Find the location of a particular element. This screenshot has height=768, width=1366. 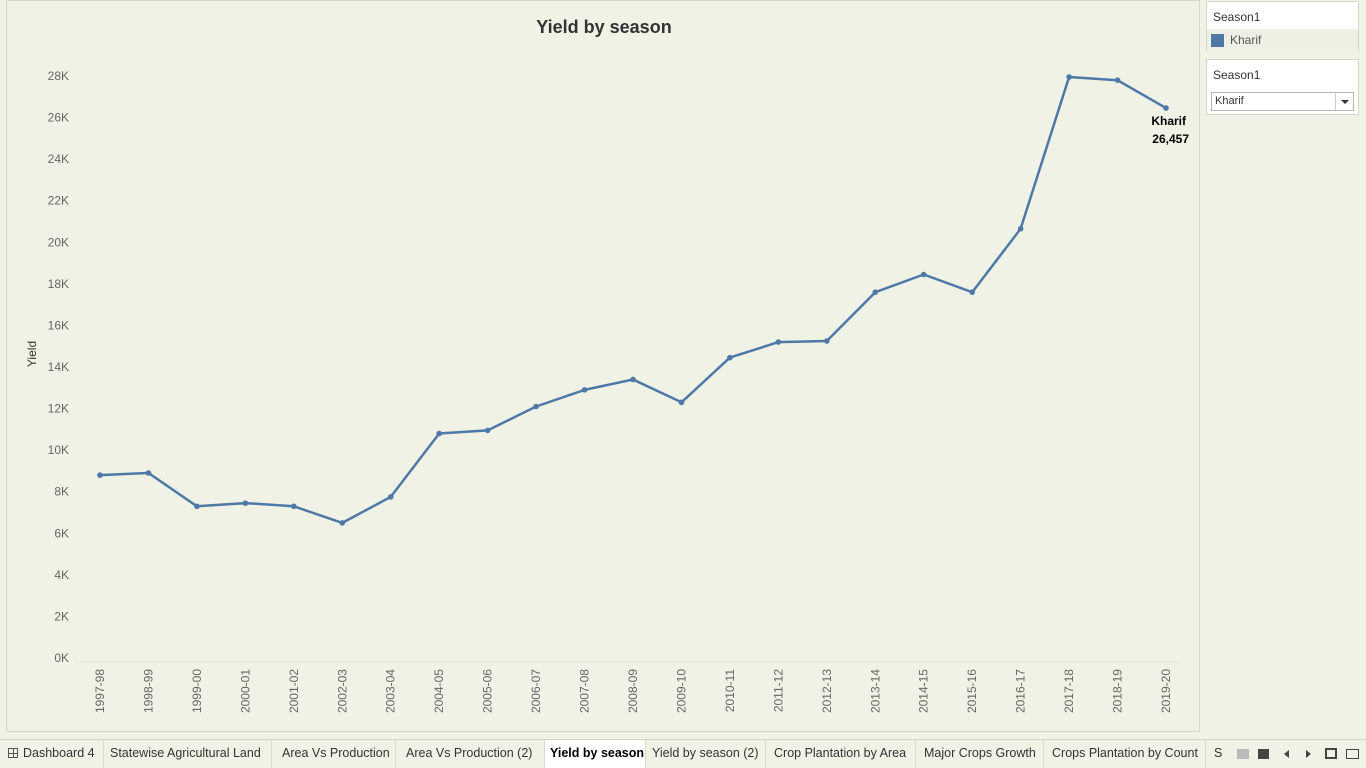

y-axis-label: Yield is located at coordinates (32, 354).